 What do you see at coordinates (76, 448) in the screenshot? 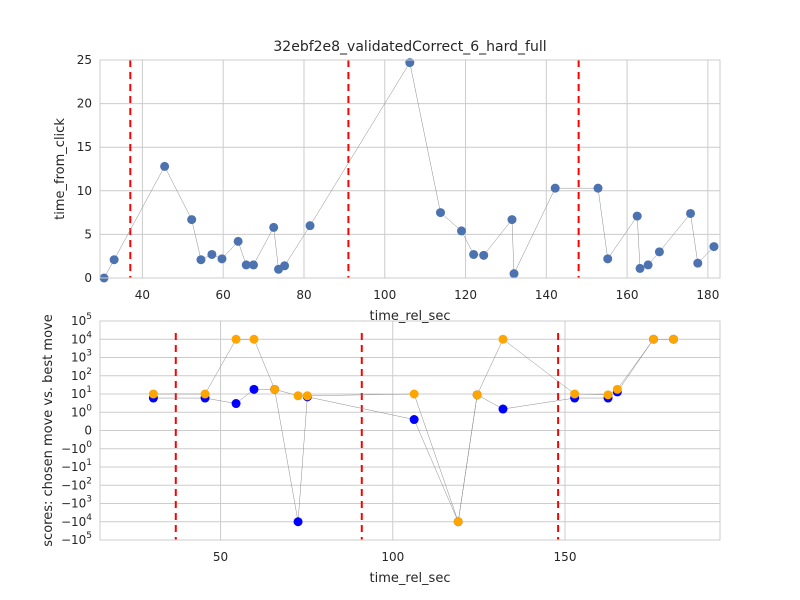
I see `y-tick-label: −100` at bounding box center [76, 448].